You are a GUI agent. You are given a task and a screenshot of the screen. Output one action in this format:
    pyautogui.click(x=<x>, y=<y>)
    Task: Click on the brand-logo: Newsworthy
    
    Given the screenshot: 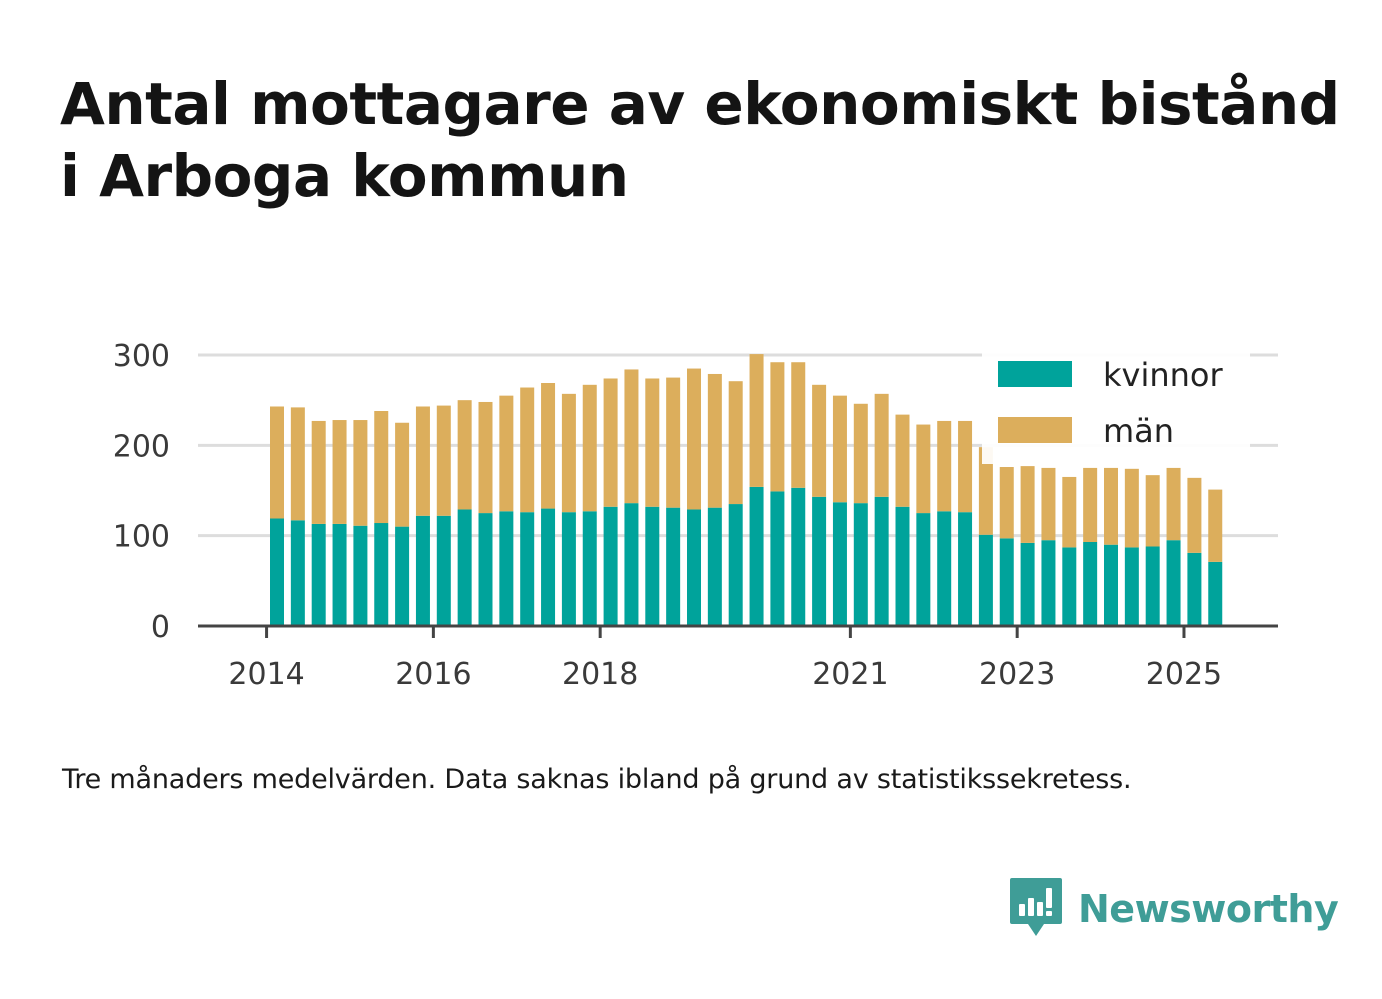 What is the action you would take?
    pyautogui.click(x=1174, y=909)
    